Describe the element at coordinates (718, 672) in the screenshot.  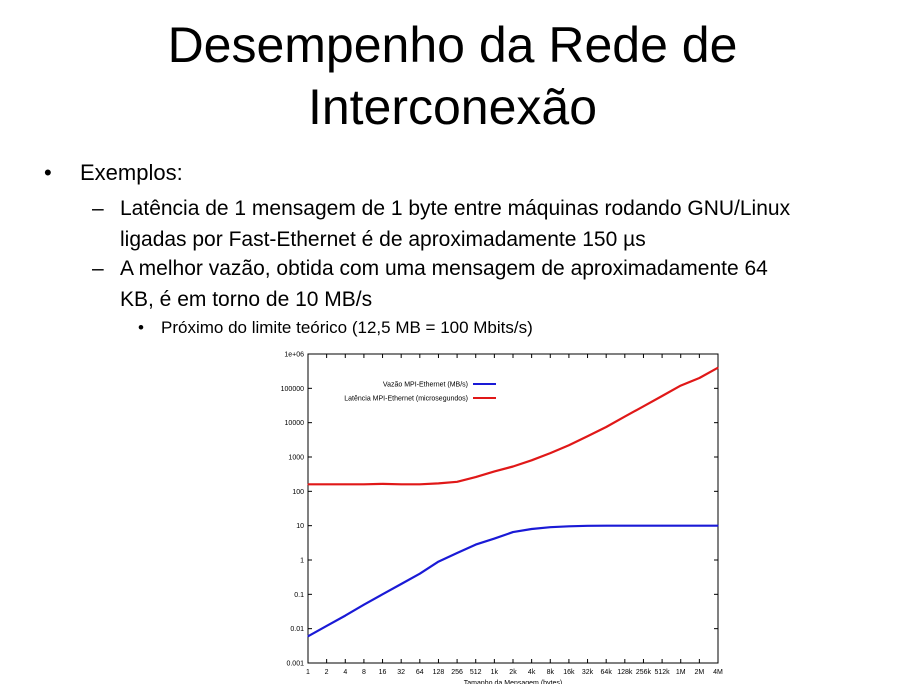
I see `x-tick-label: 4M` at that location.